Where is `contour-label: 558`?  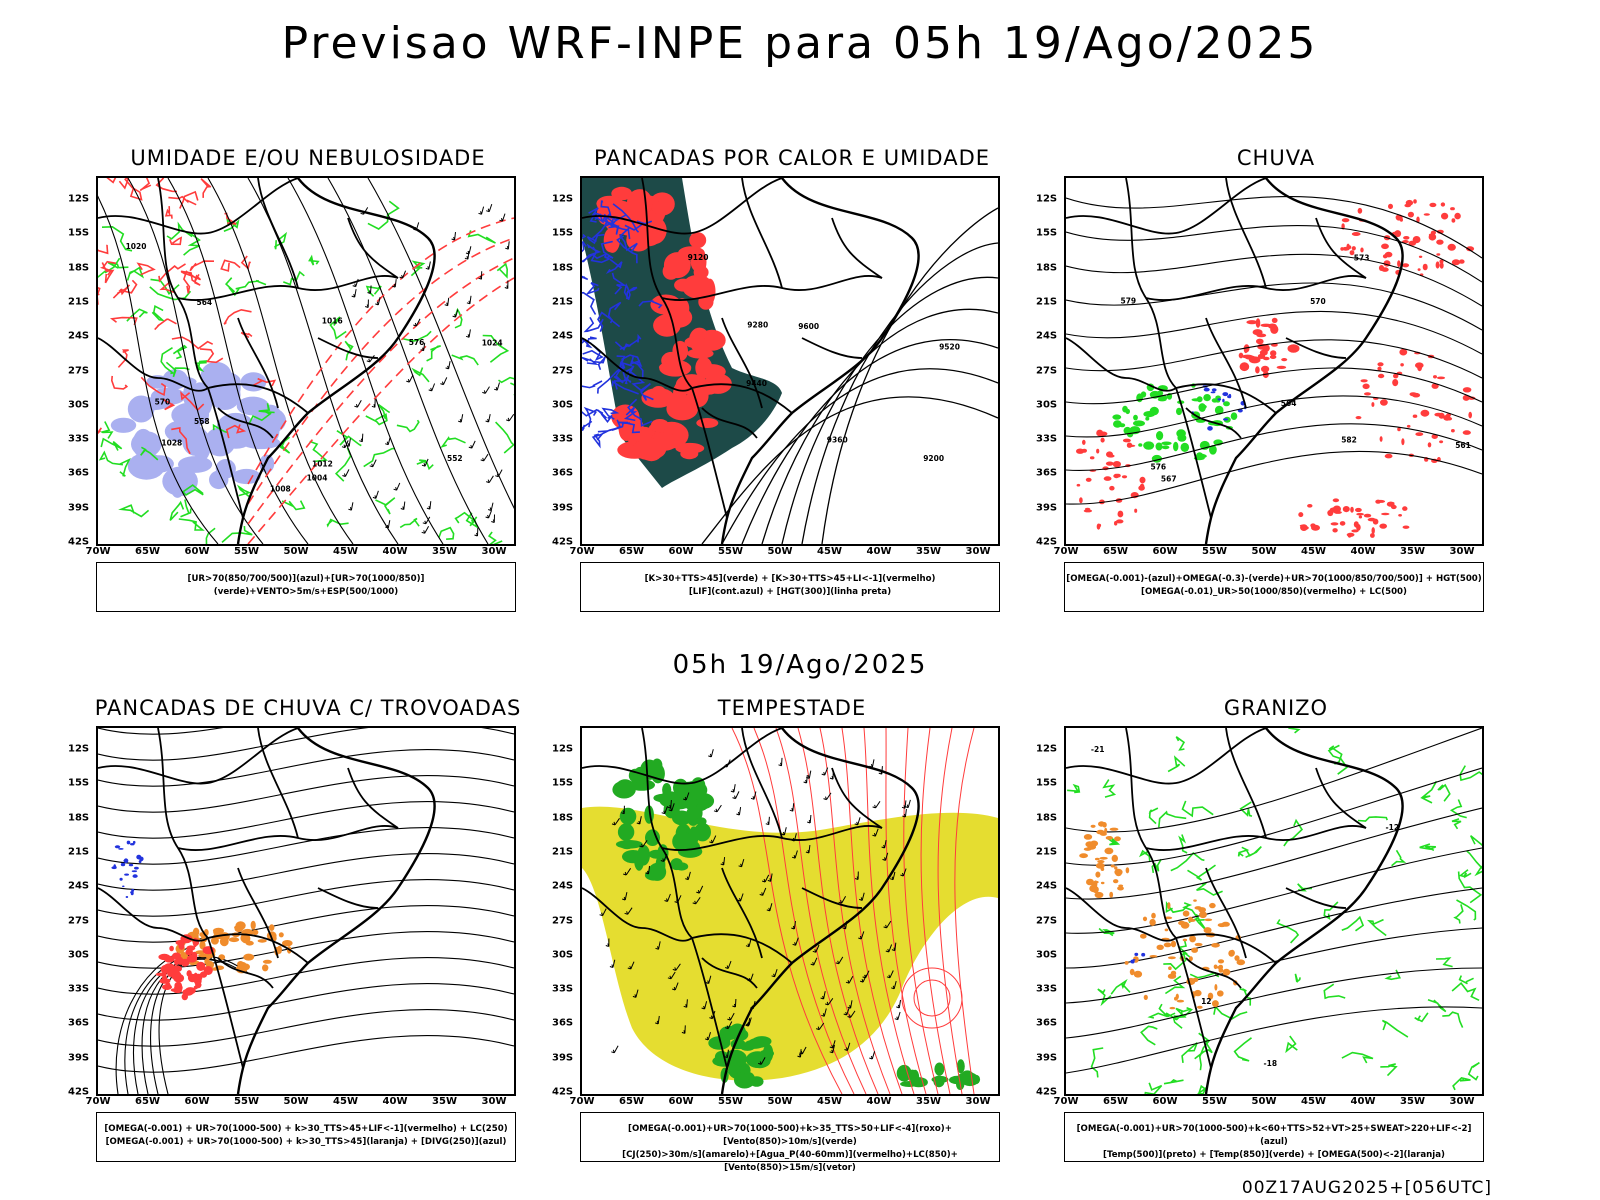 contour-label: 558 is located at coordinates (202, 421).